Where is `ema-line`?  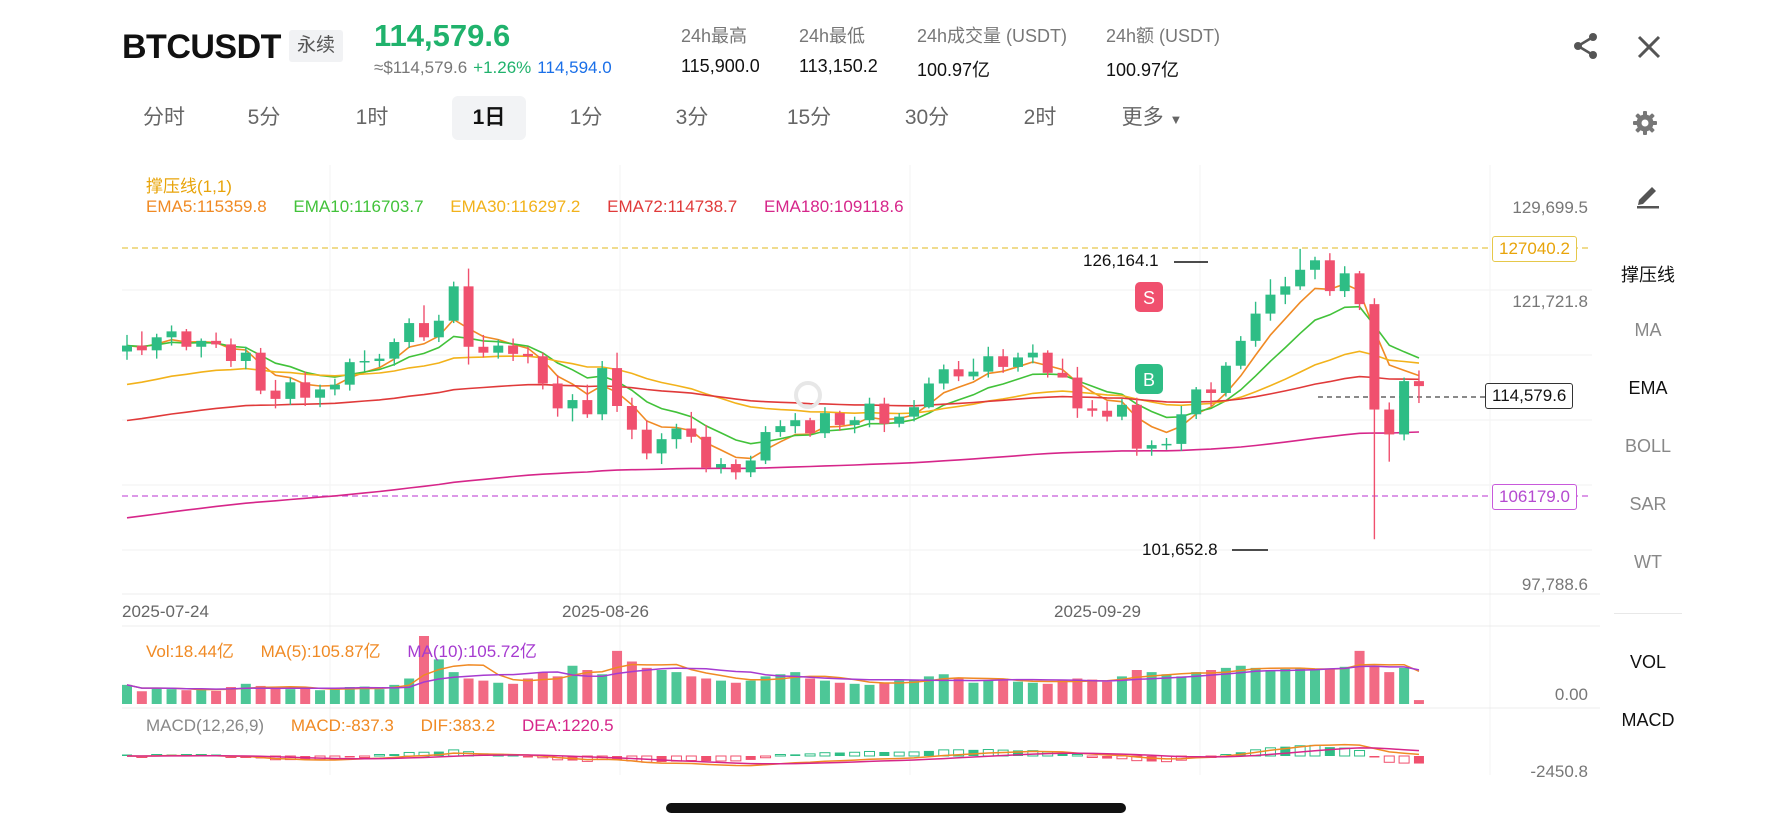
ema-line is located at coordinates (773, 398).